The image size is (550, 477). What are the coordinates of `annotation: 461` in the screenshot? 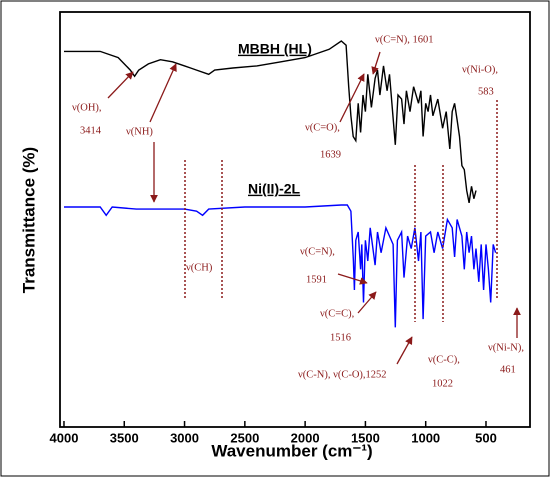 It's located at (508, 369).